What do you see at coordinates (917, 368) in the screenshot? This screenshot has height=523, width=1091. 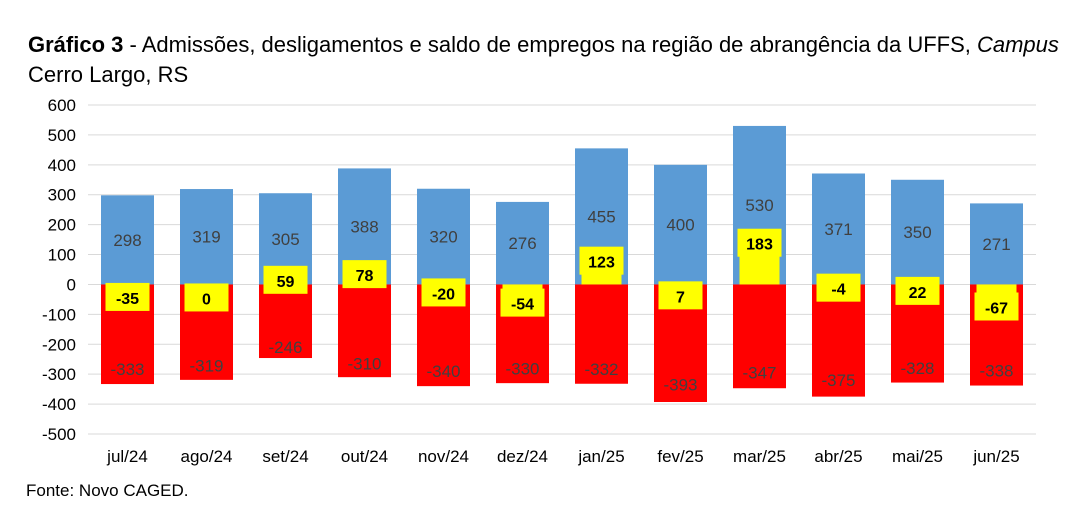 I see `data-label-desligamentos: -328` at bounding box center [917, 368].